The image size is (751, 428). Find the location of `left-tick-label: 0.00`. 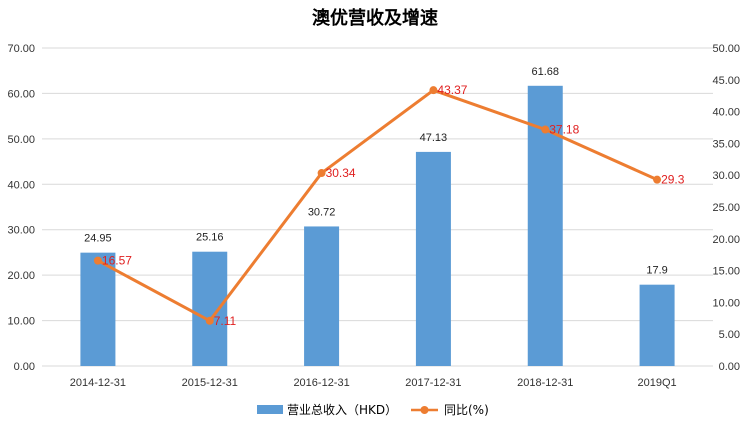

left-tick-label: 0.00 is located at coordinates (24, 367).